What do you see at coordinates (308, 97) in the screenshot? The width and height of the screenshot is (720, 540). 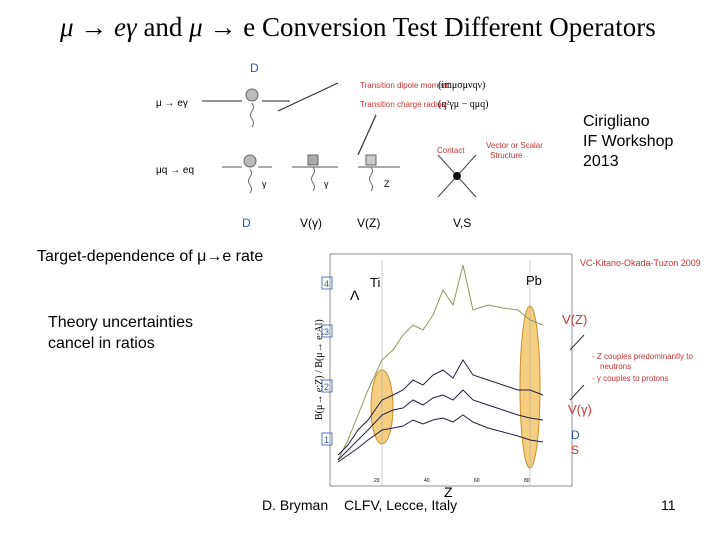 I see `pointer-line-dipole` at bounding box center [308, 97].